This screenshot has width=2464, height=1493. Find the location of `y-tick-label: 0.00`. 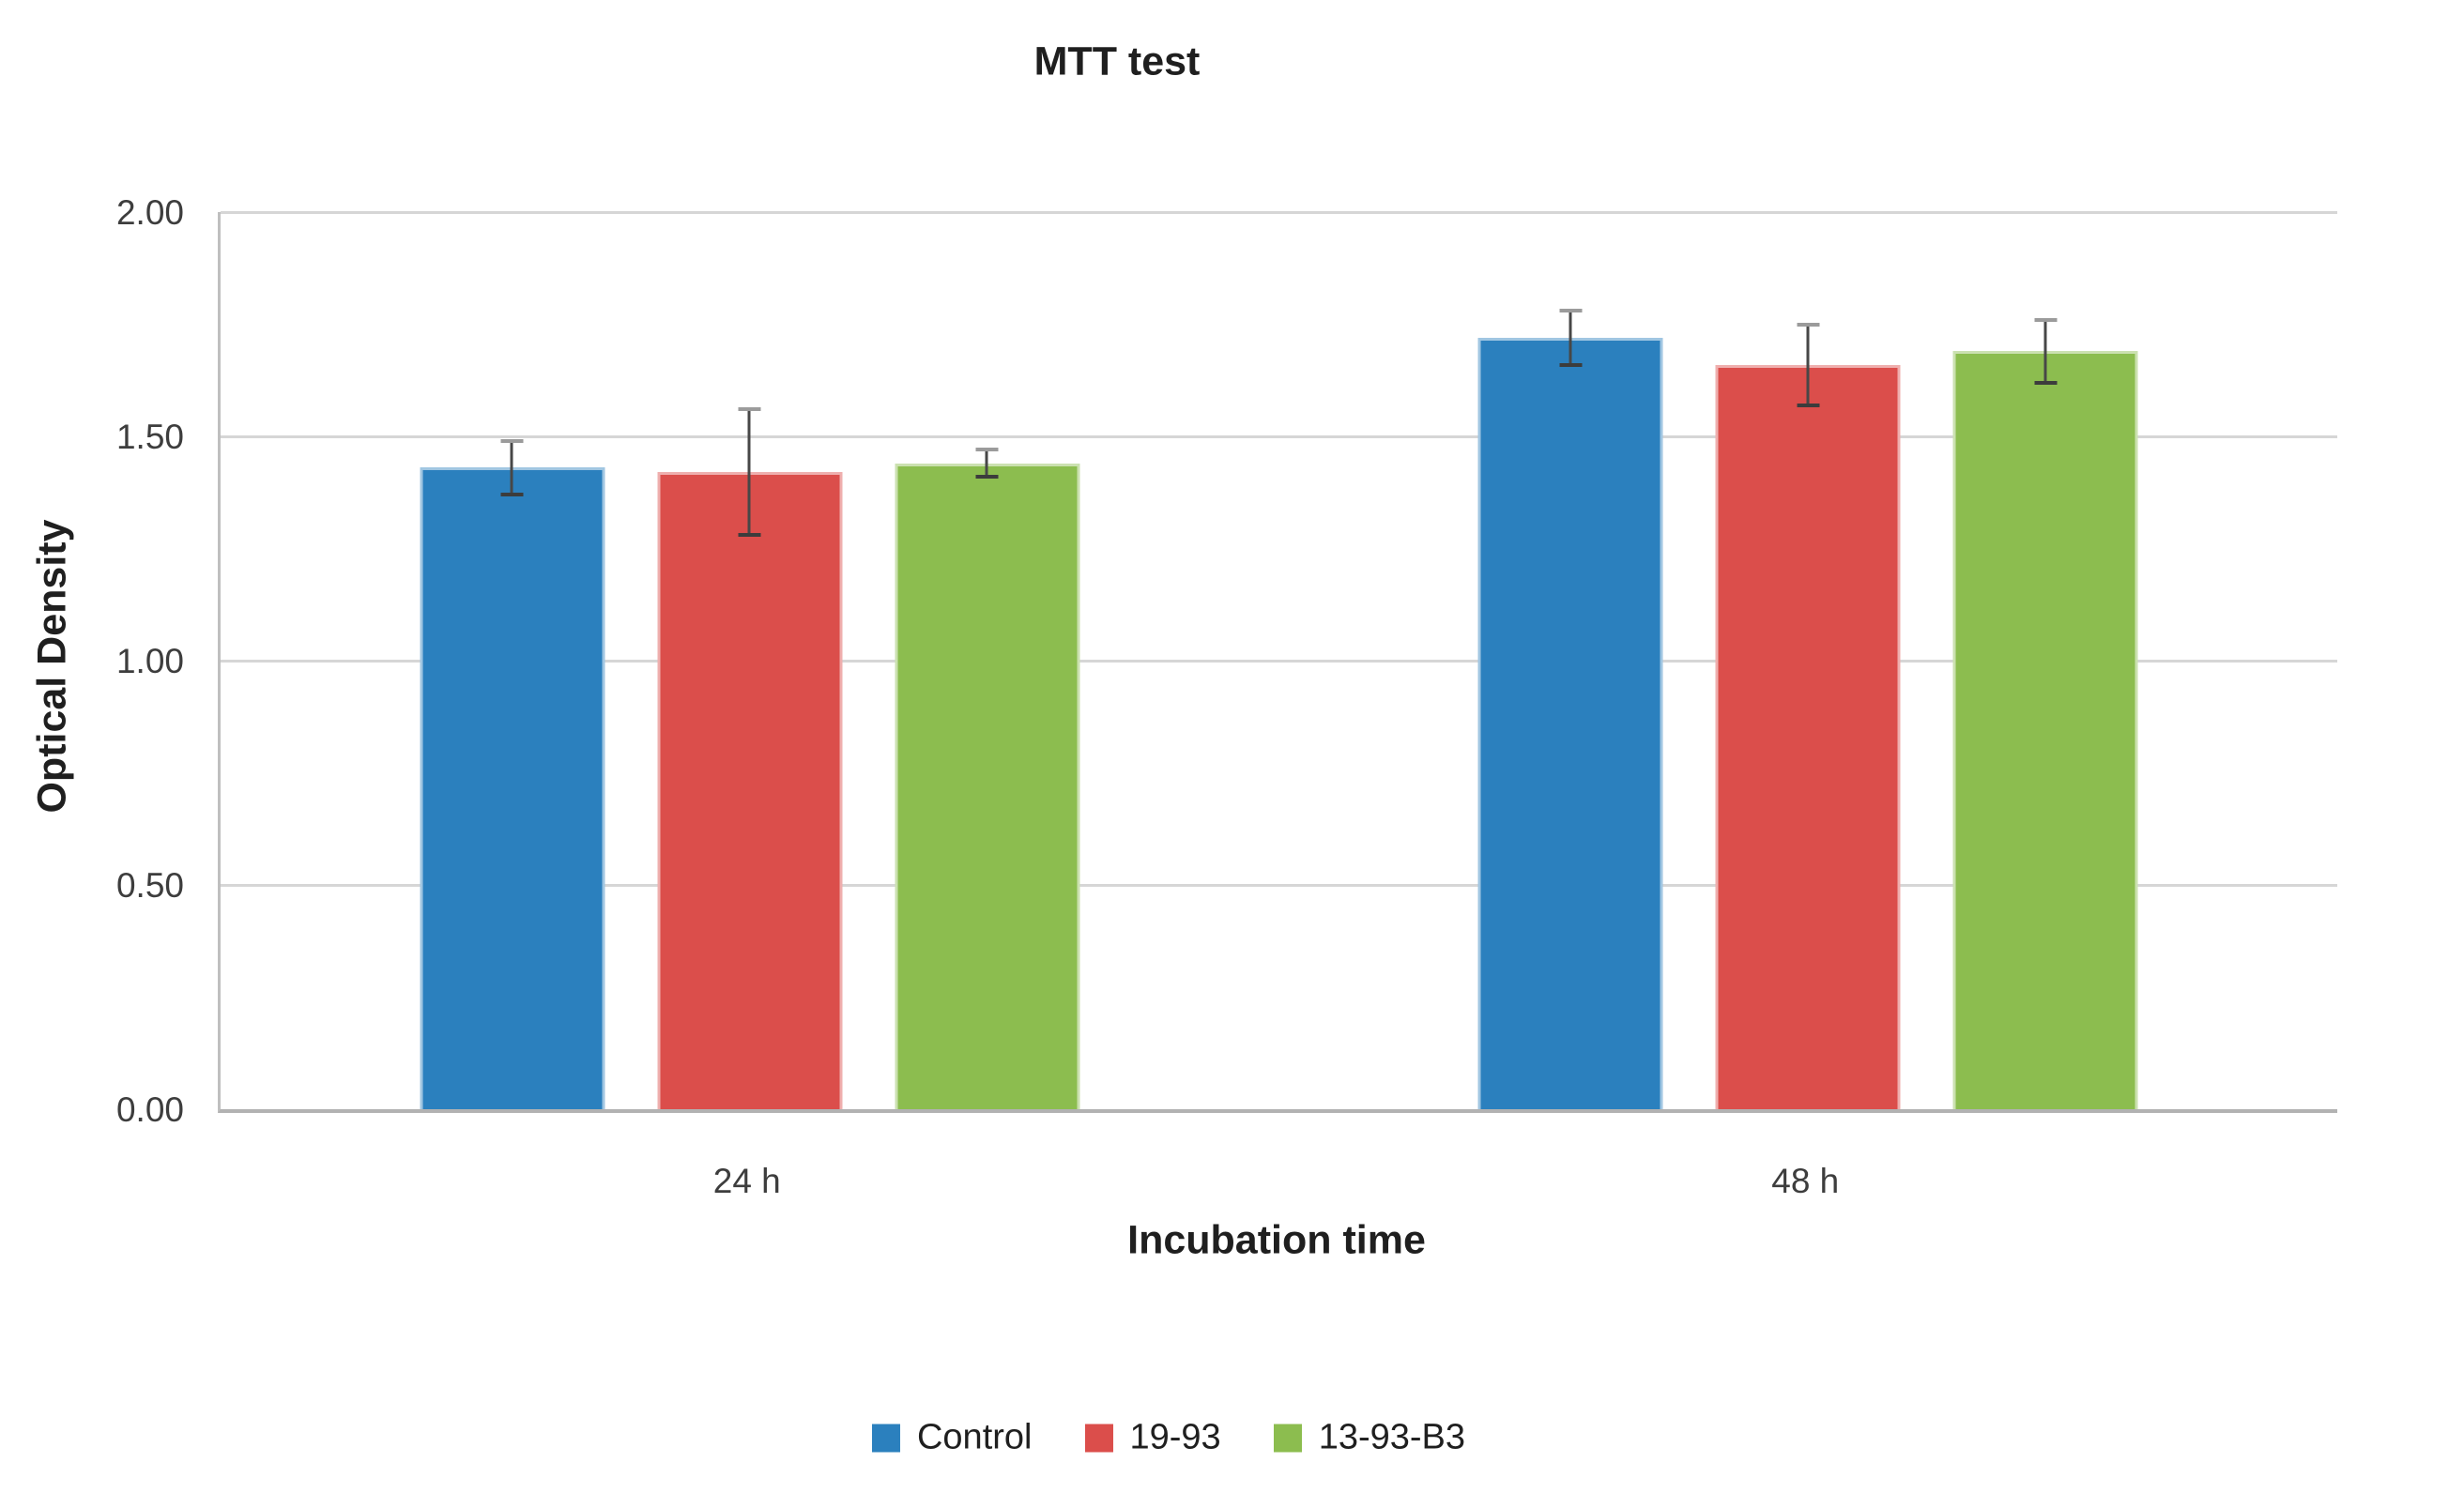

y-tick-label: 0.00 is located at coordinates (150, 1109).